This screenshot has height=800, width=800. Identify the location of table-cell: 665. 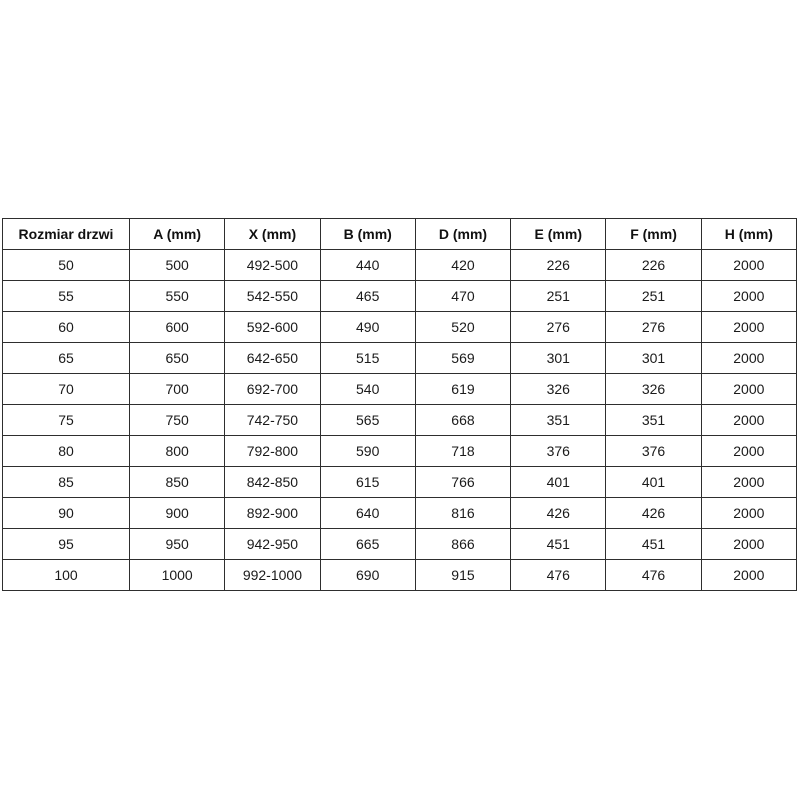
(367, 544).